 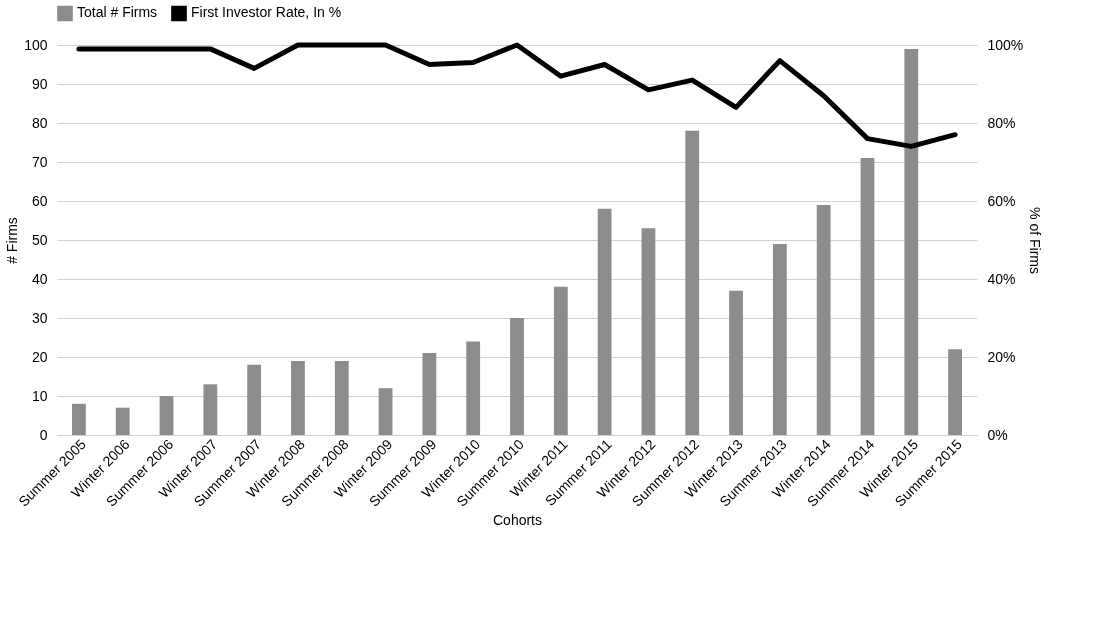 What do you see at coordinates (117, 12) in the screenshot?
I see `legend-label: Total # Firms` at bounding box center [117, 12].